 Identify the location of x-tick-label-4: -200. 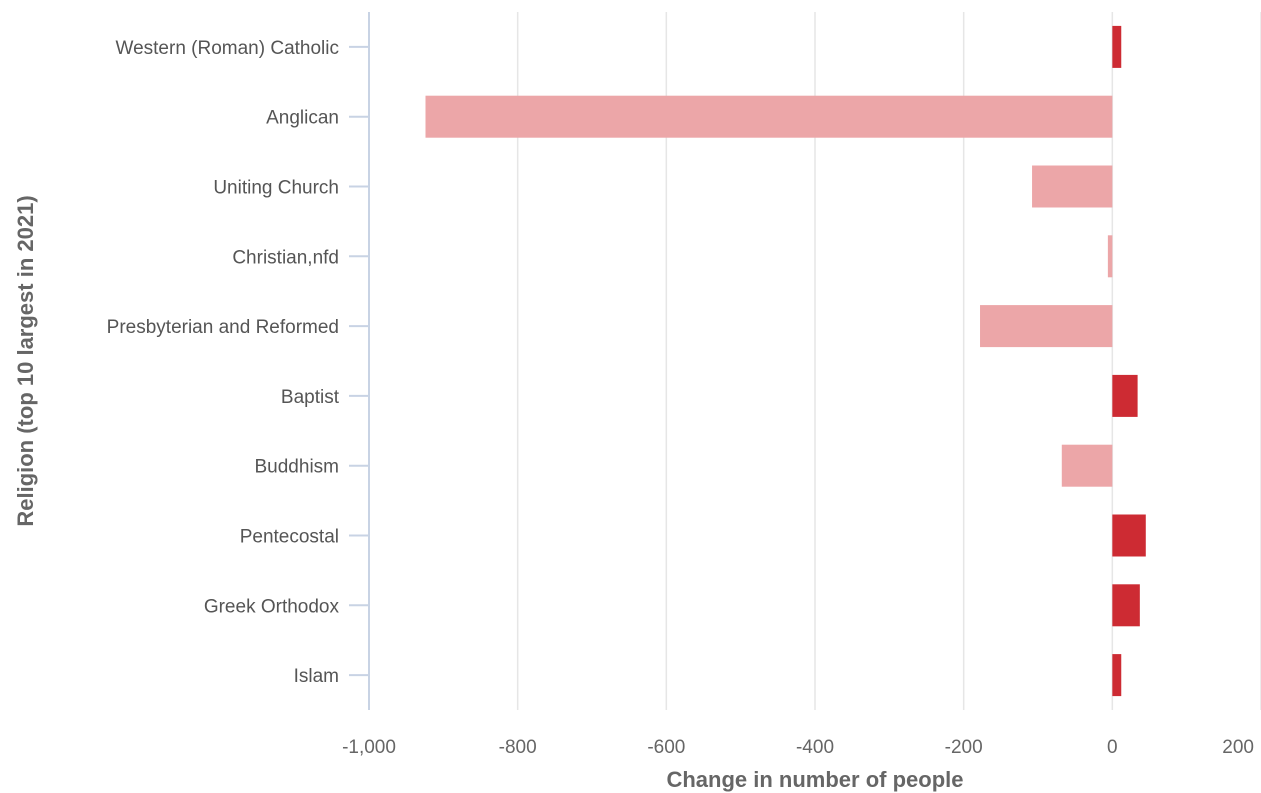
(964, 747).